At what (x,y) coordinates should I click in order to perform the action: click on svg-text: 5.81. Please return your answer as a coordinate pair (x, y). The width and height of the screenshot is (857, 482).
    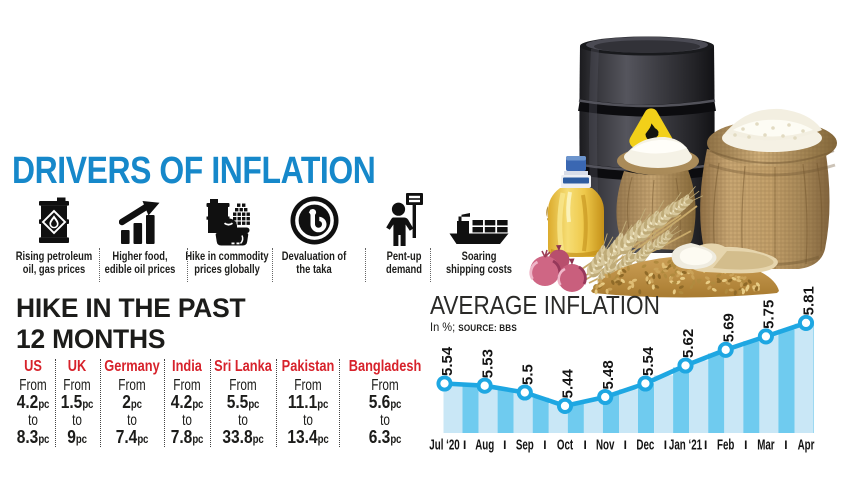
    Looking at the image, I should click on (809, 300).